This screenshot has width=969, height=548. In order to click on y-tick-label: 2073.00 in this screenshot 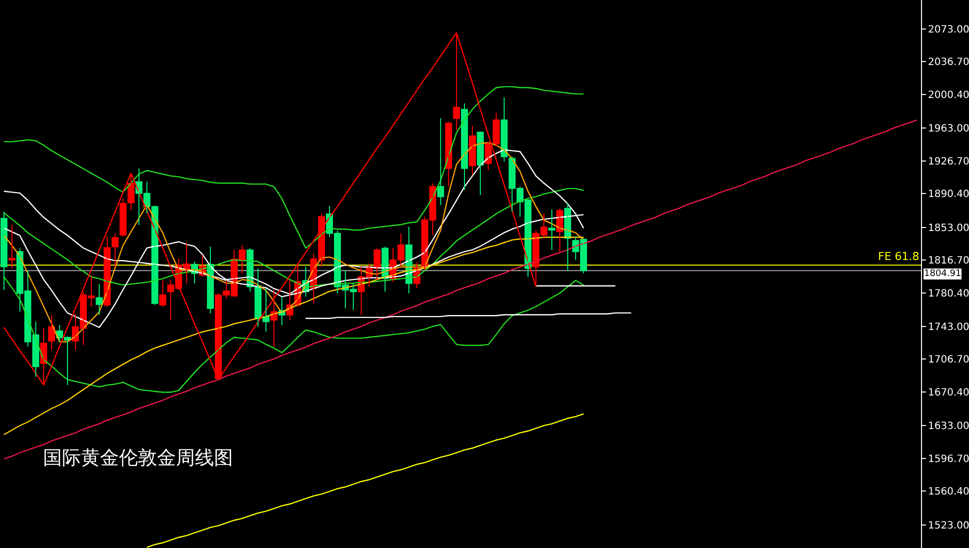, I will do `click(948, 30)`.